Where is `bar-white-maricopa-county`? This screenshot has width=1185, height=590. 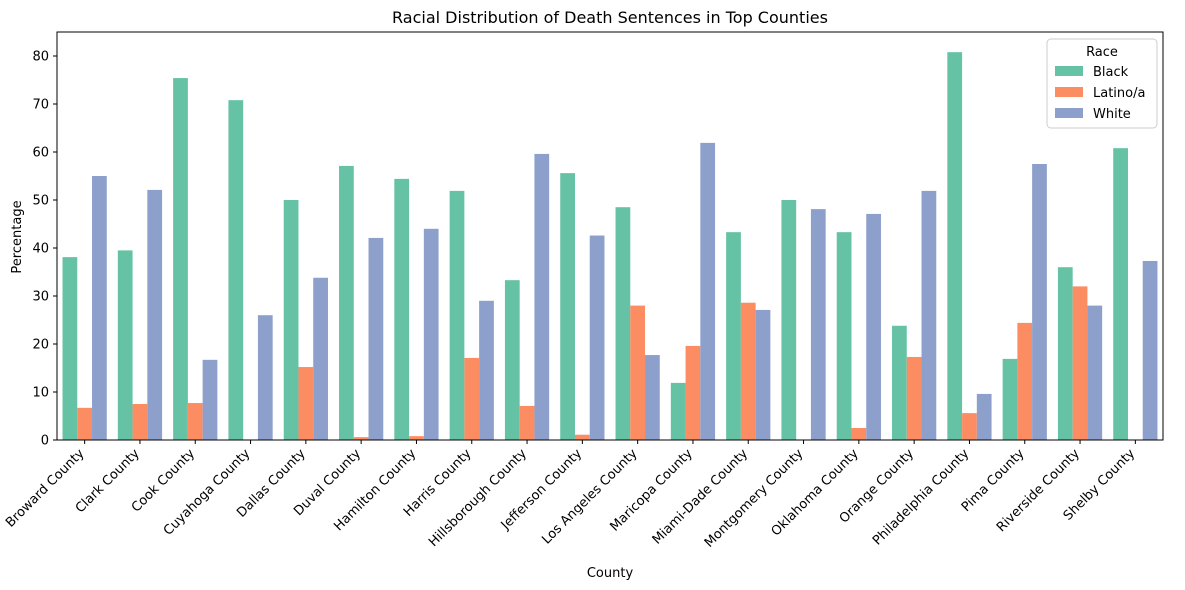
bar-white-maricopa-county is located at coordinates (708, 291).